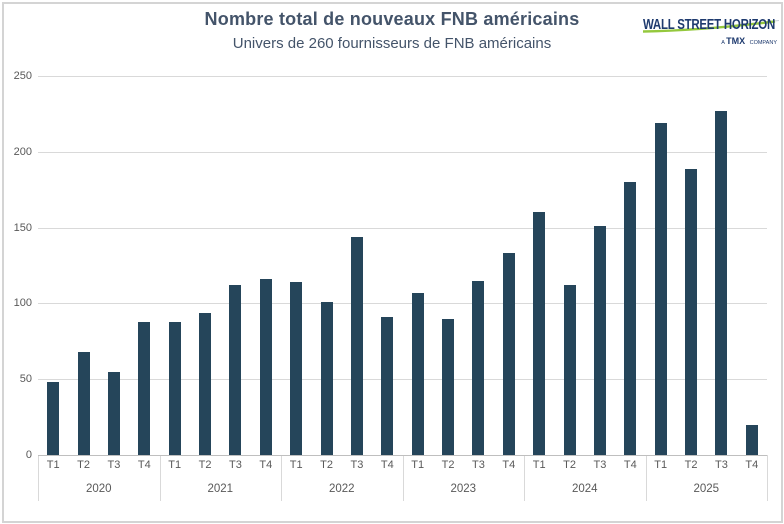  What do you see at coordinates (296, 368) in the screenshot?
I see `bar-2022-T1` at bounding box center [296, 368].